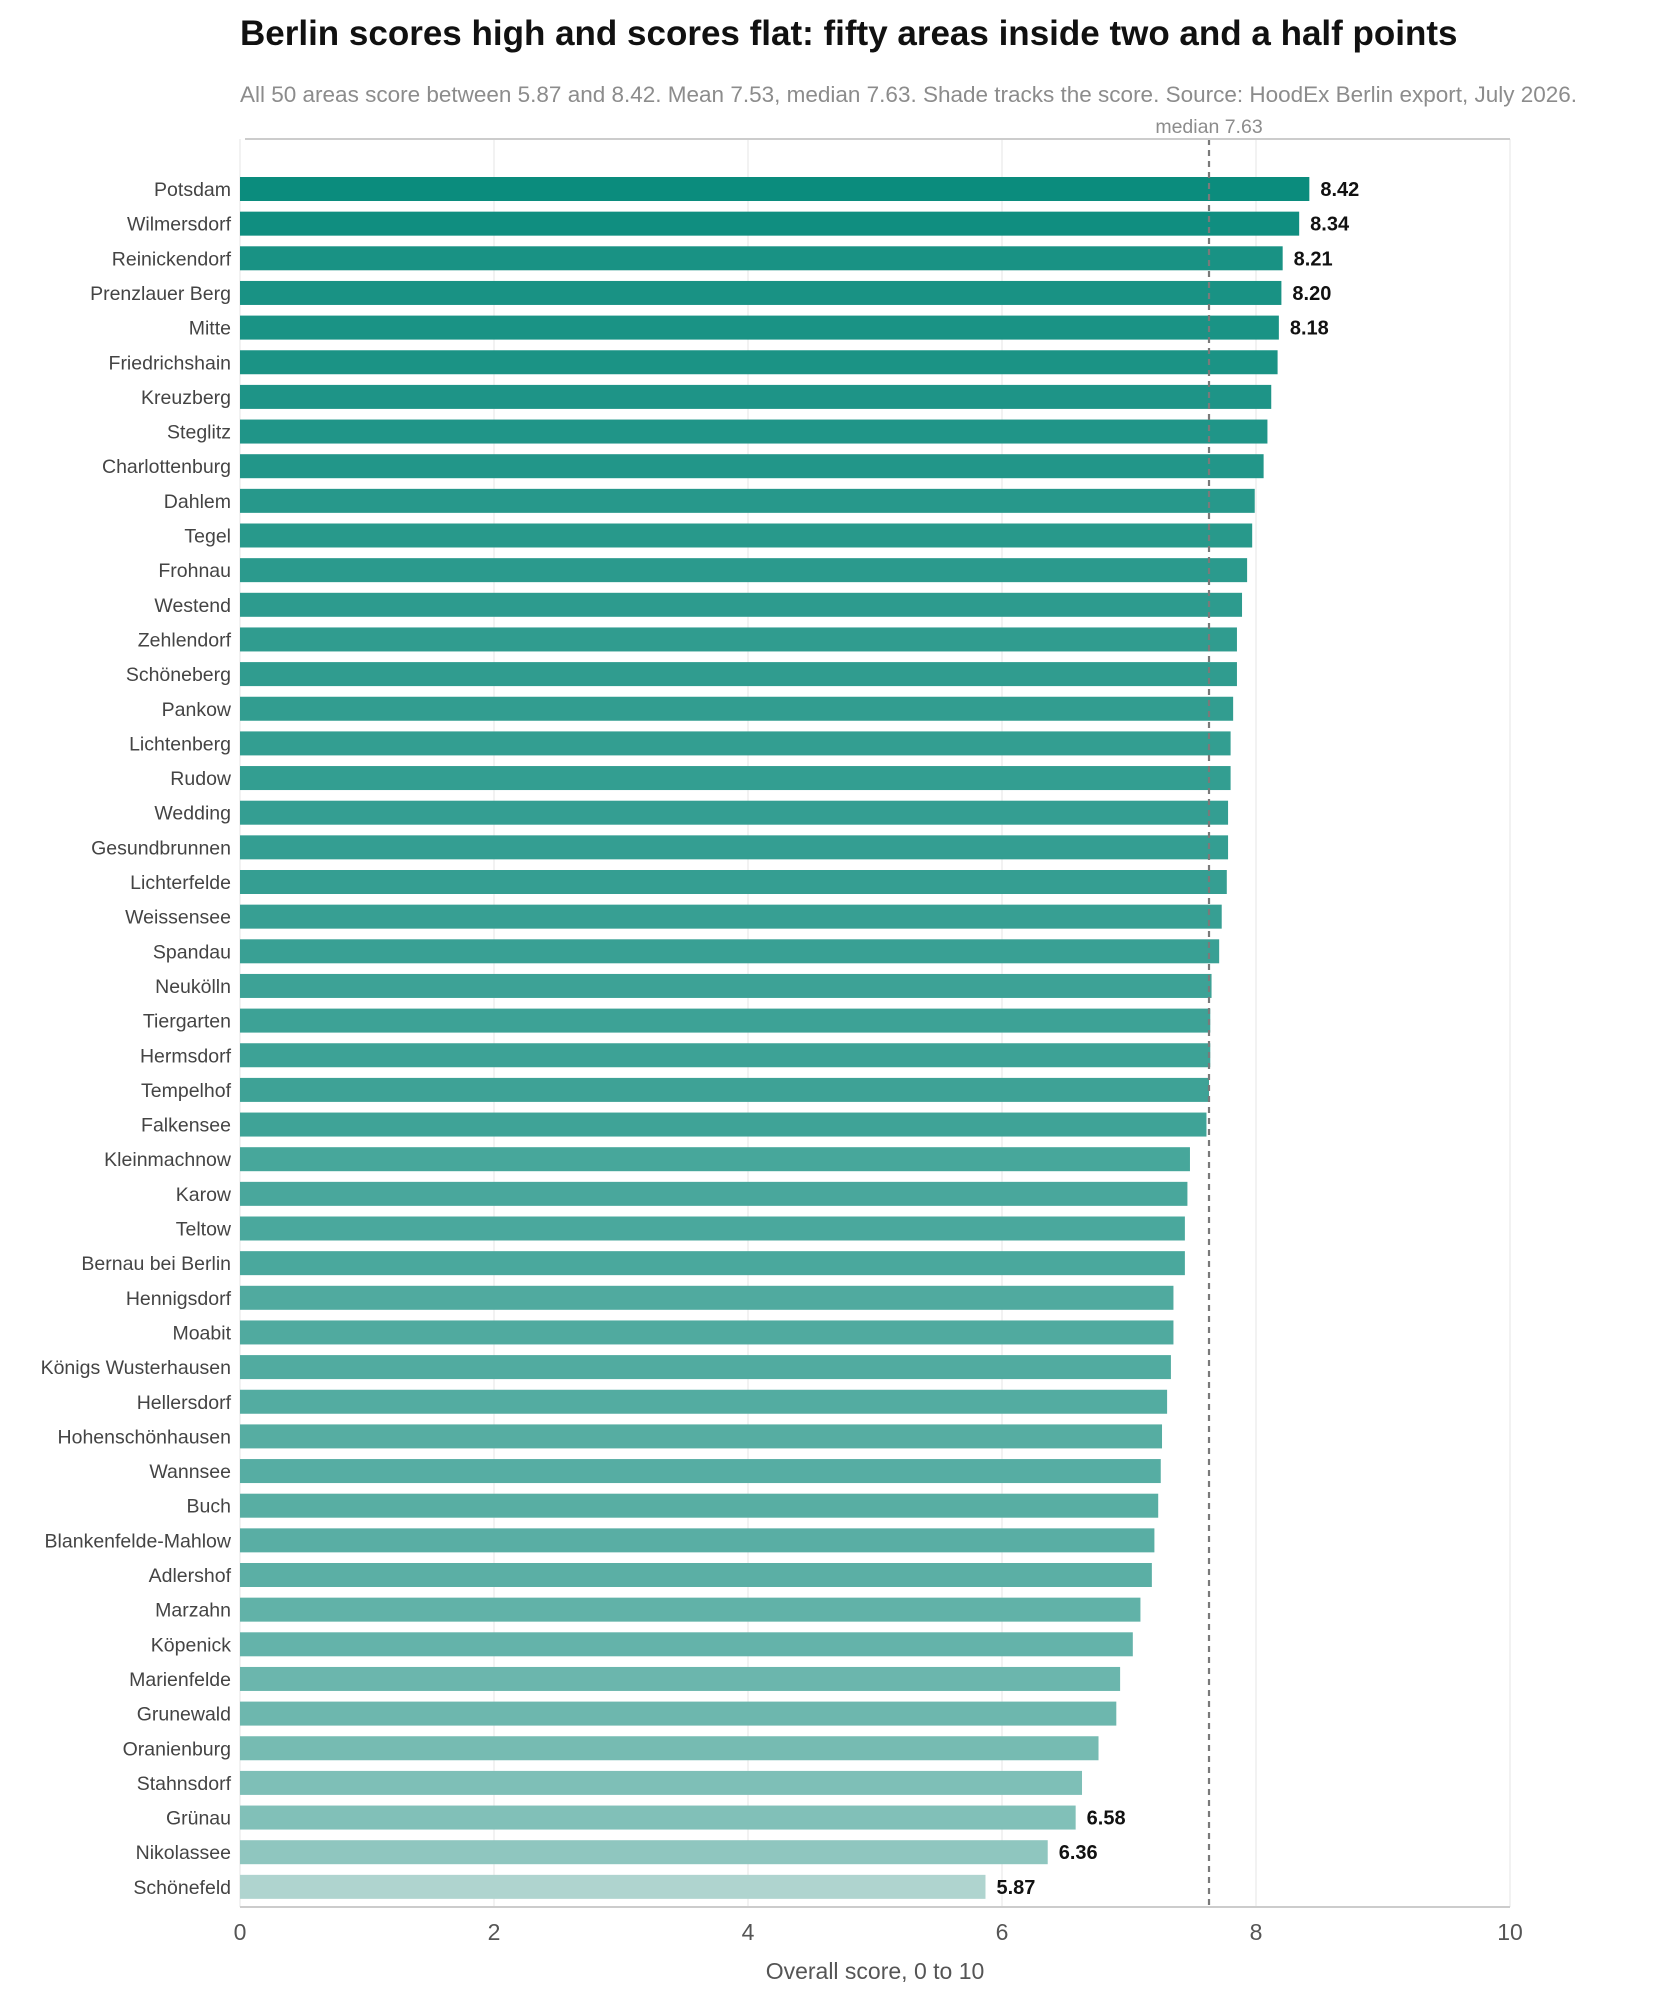  I want to click on category-label: Wilmersdorf, so click(179, 225).